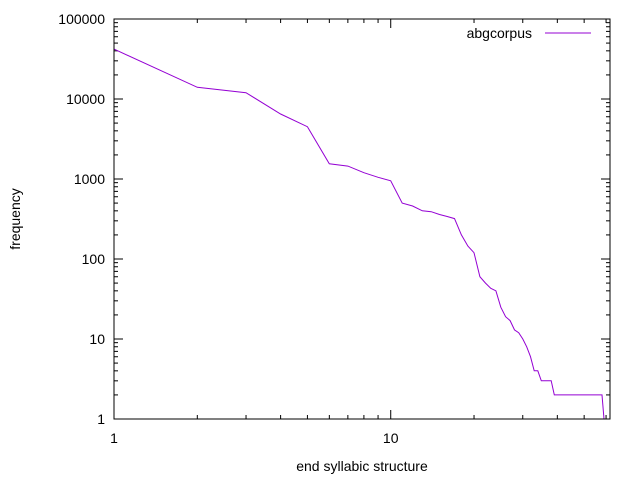  Describe the element at coordinates (15, 218) in the screenshot. I see `y-axis-label: frequency` at that location.